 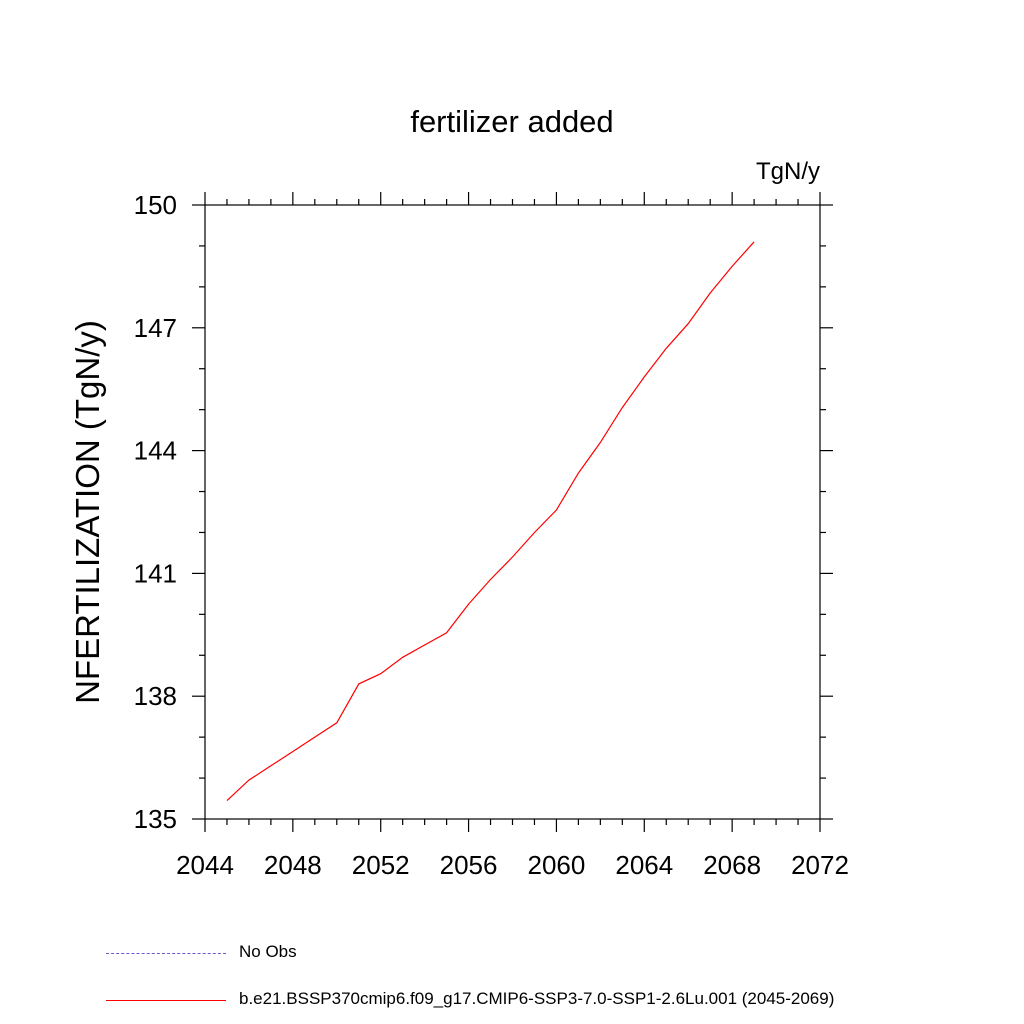 What do you see at coordinates (293, 865) in the screenshot?
I see `x-tick-label: 2048` at bounding box center [293, 865].